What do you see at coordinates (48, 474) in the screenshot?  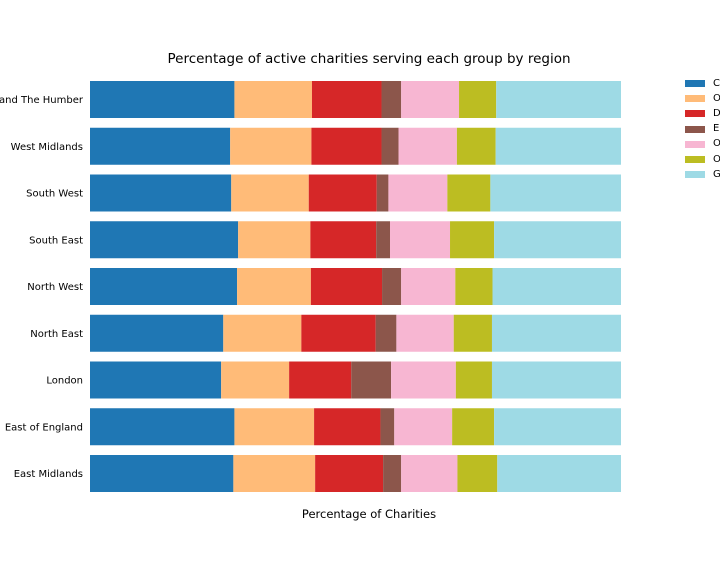 I see `y-tick-label: East Midlands` at bounding box center [48, 474].